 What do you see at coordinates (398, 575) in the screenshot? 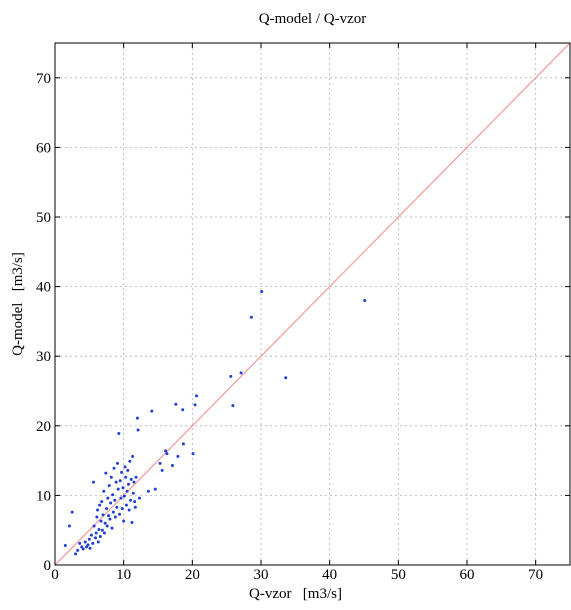
I see `x-tick-label: 50` at bounding box center [398, 575].